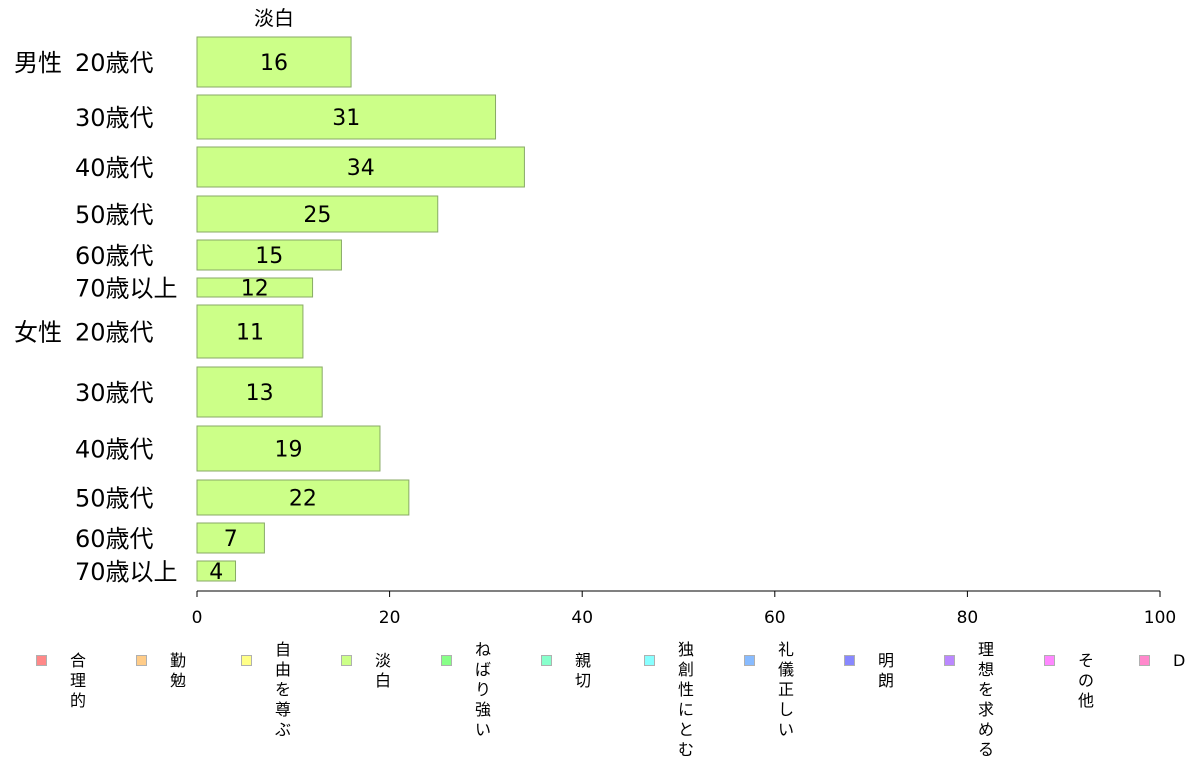  Describe the element at coordinates (1086, 680) in the screenshot. I see `legend-label: その他` at that location.